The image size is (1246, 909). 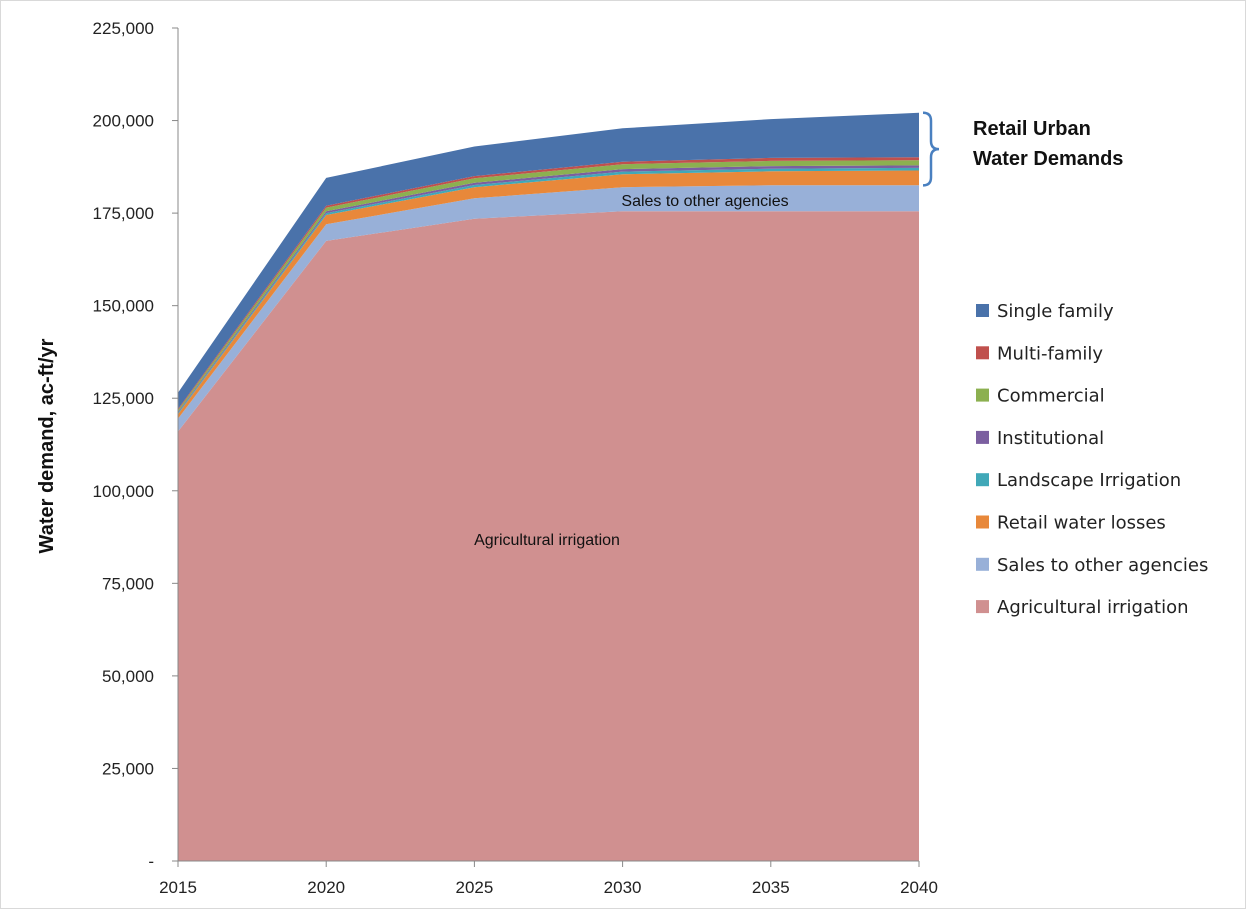 I want to click on y-tick-label: 175,000, so click(x=123, y=213).